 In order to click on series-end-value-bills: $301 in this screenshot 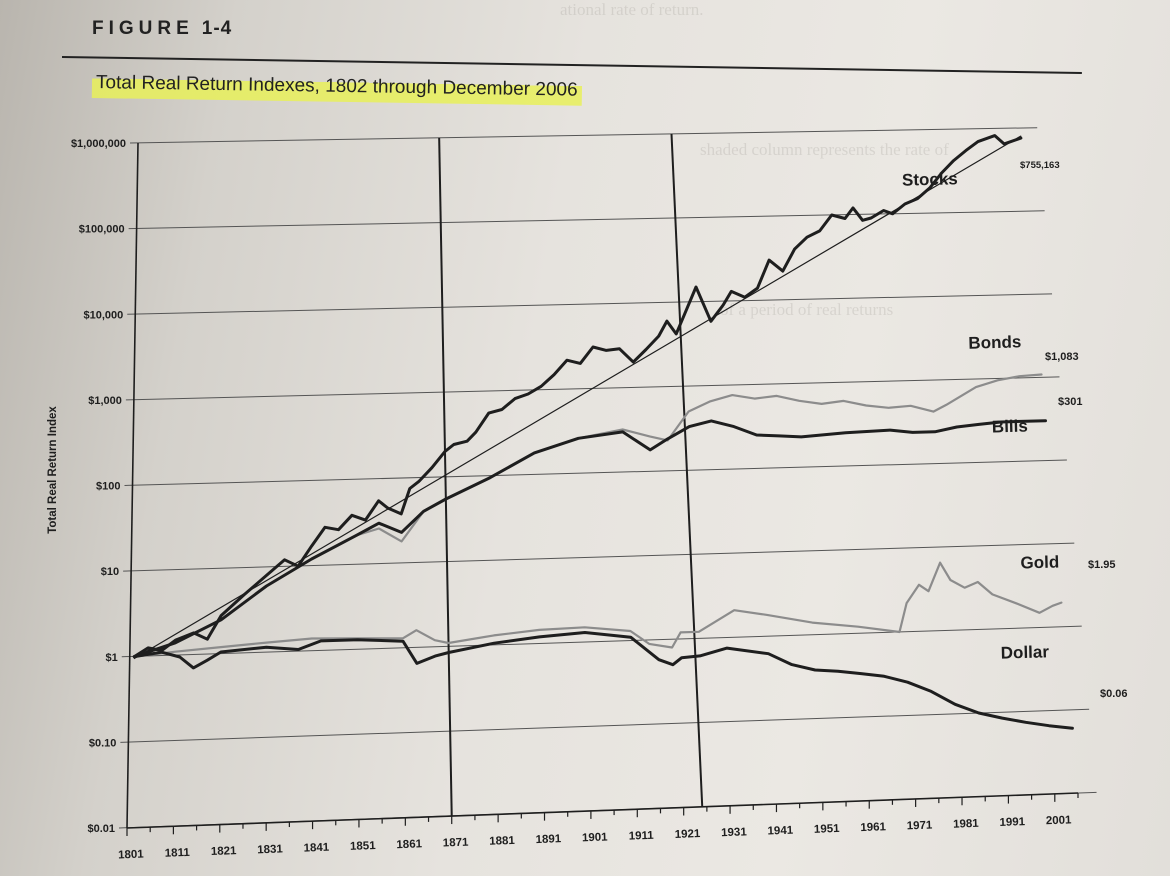, I will do `click(1070, 402)`.